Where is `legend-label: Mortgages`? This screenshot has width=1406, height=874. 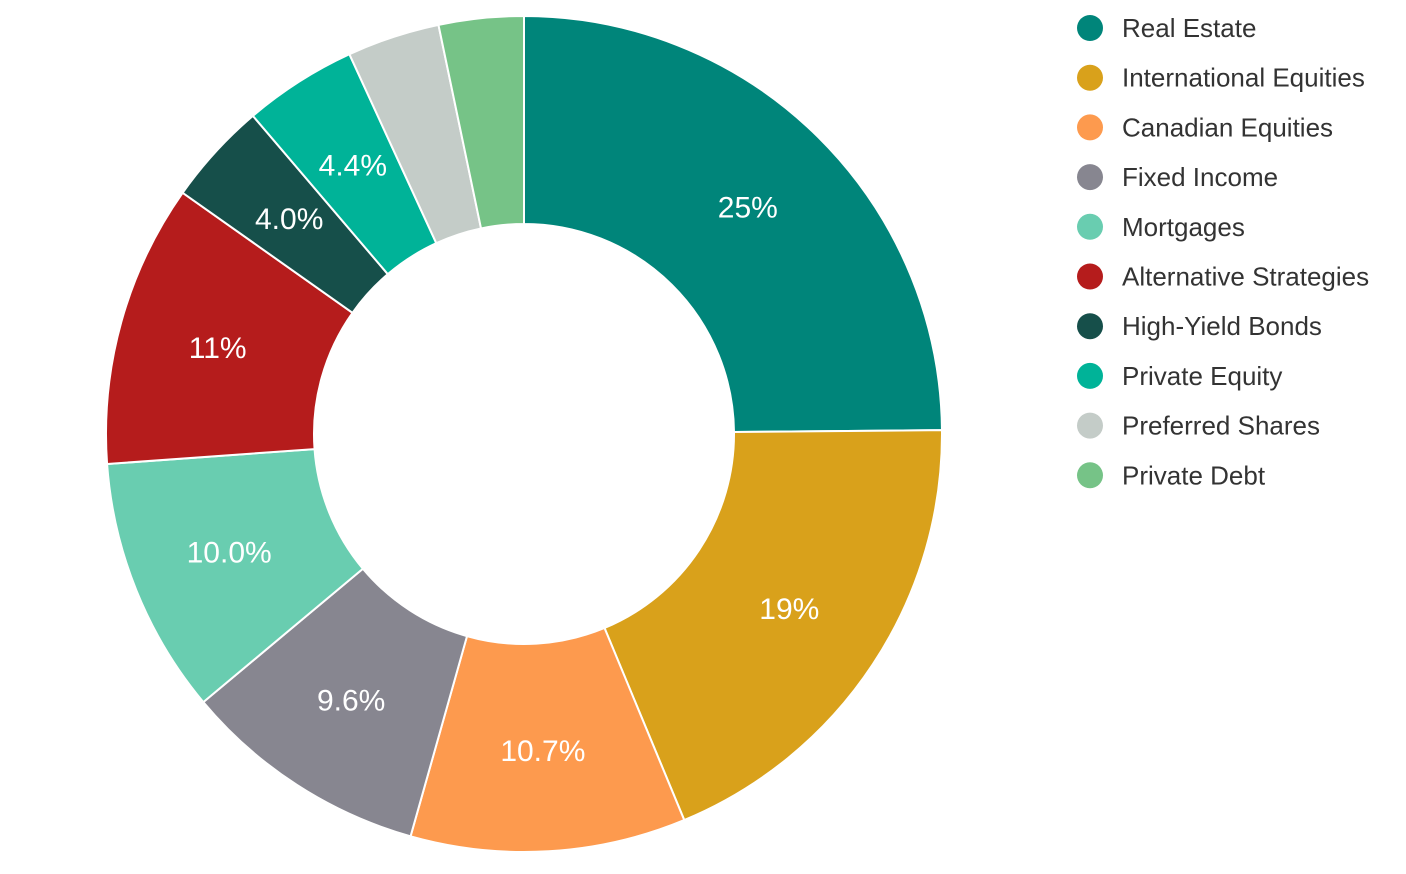
legend-label: Mortgages is located at coordinates (1183, 227).